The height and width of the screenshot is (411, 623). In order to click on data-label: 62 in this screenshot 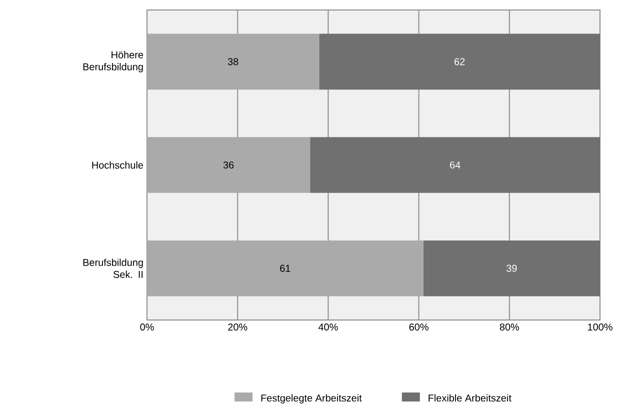, I will do `click(459, 62)`.